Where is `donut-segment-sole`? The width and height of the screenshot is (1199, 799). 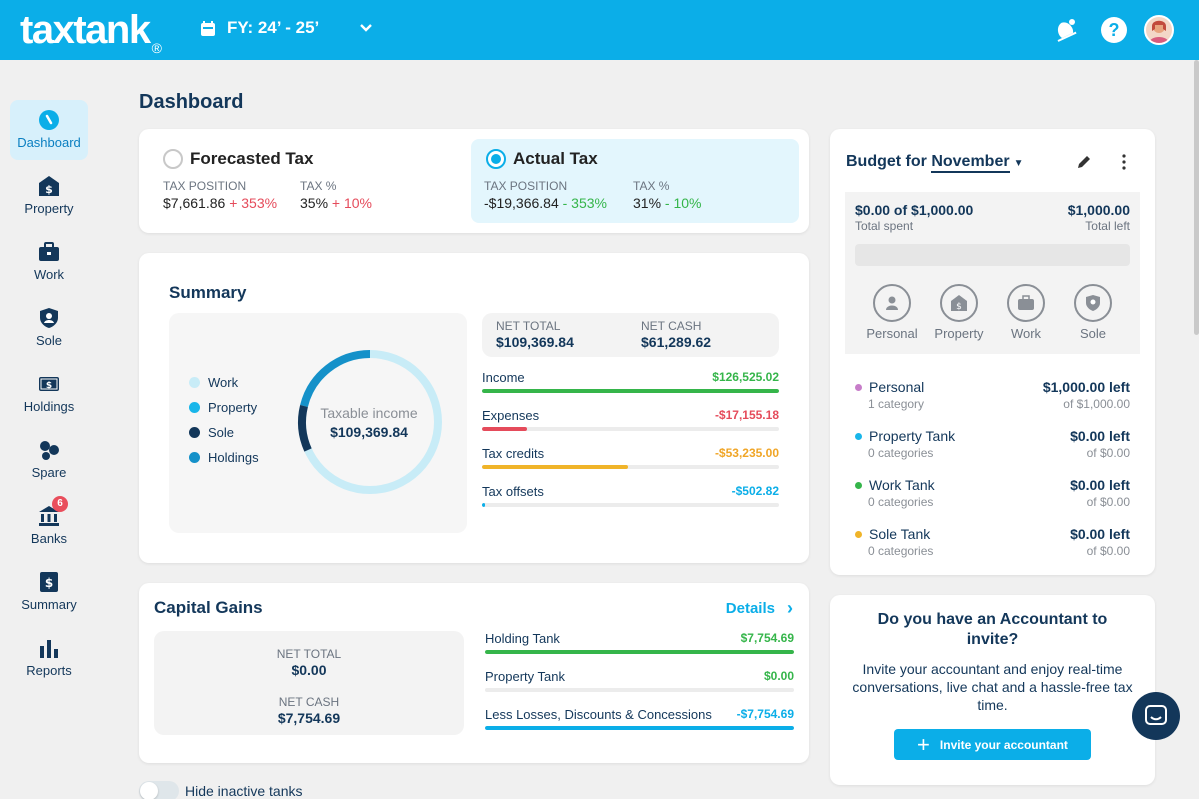
donut-segment-sole is located at coordinates (305, 428).